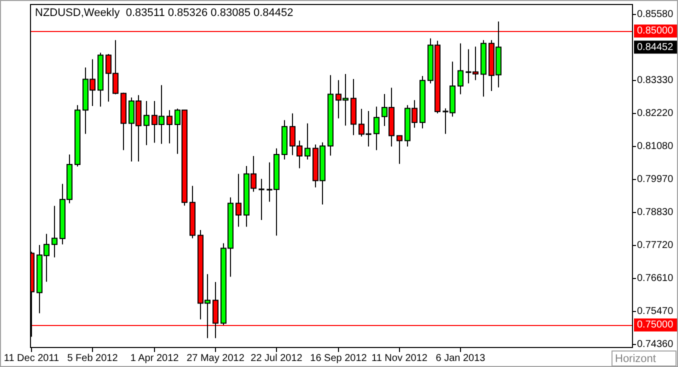 The width and height of the screenshot is (678, 367). Describe the element at coordinates (655, 47) in the screenshot. I see `text: 0.84452` at that location.